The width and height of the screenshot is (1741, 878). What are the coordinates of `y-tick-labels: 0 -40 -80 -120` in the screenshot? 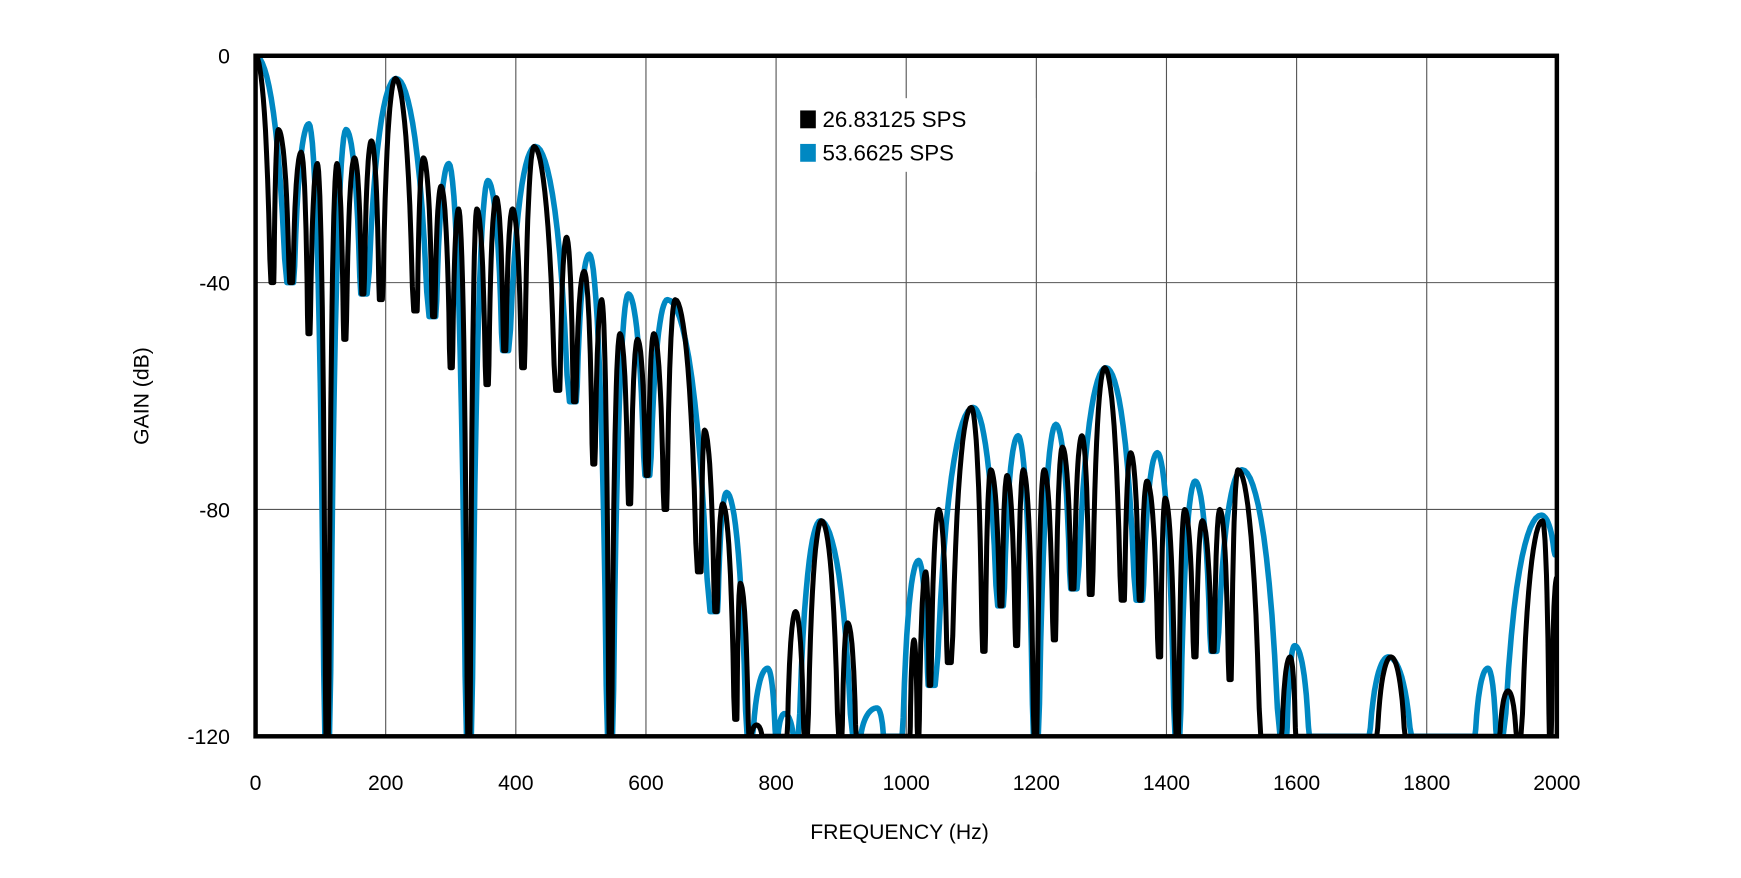 It's located at (208, 398).